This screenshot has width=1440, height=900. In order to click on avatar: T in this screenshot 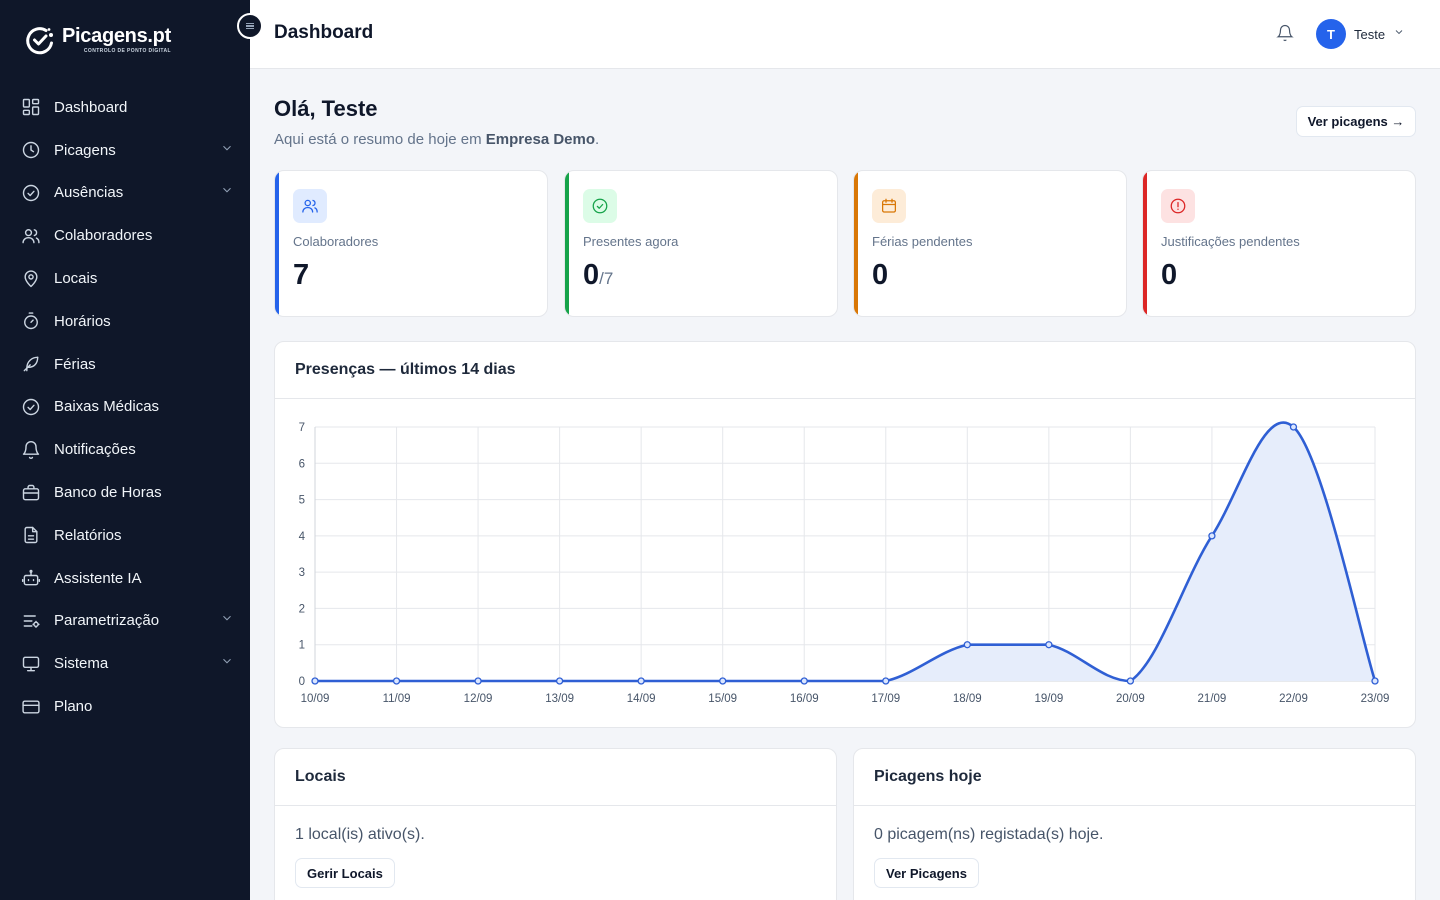, I will do `click(1331, 34)`.